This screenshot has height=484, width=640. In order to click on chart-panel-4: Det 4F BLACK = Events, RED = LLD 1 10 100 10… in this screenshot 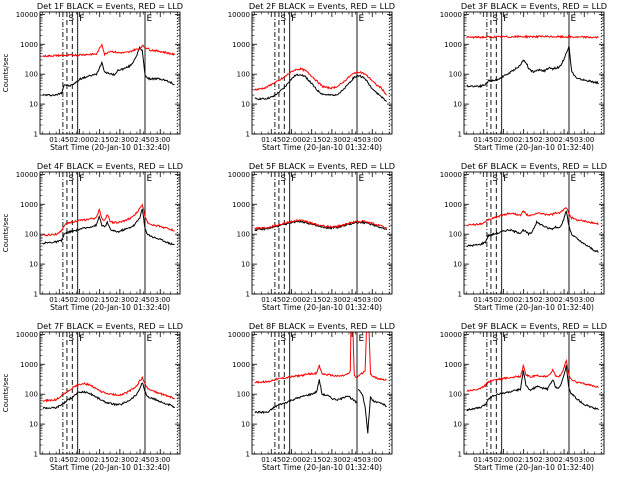, I will do `click(92, 236)`.